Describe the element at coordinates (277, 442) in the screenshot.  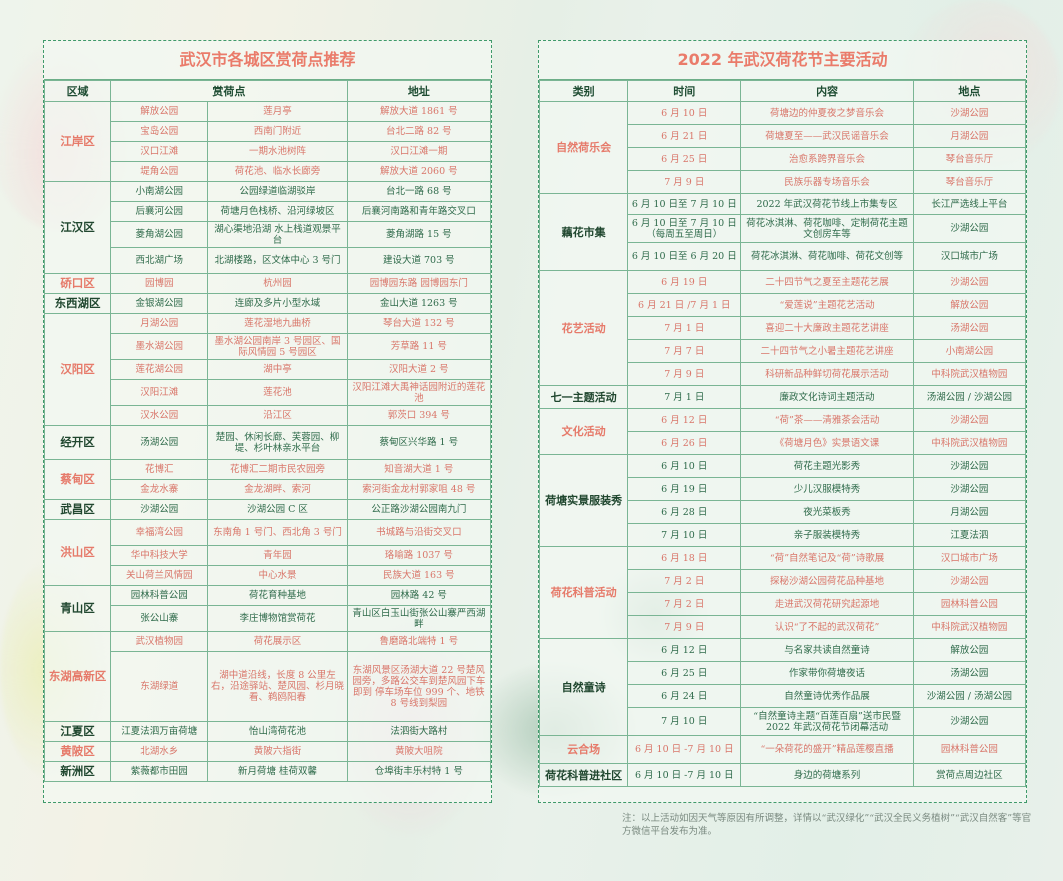
I see `spot-detail-cell: 楚园、休闲长廊、芙蓉园、柳堤、杉叶林亲水平台` at that location.